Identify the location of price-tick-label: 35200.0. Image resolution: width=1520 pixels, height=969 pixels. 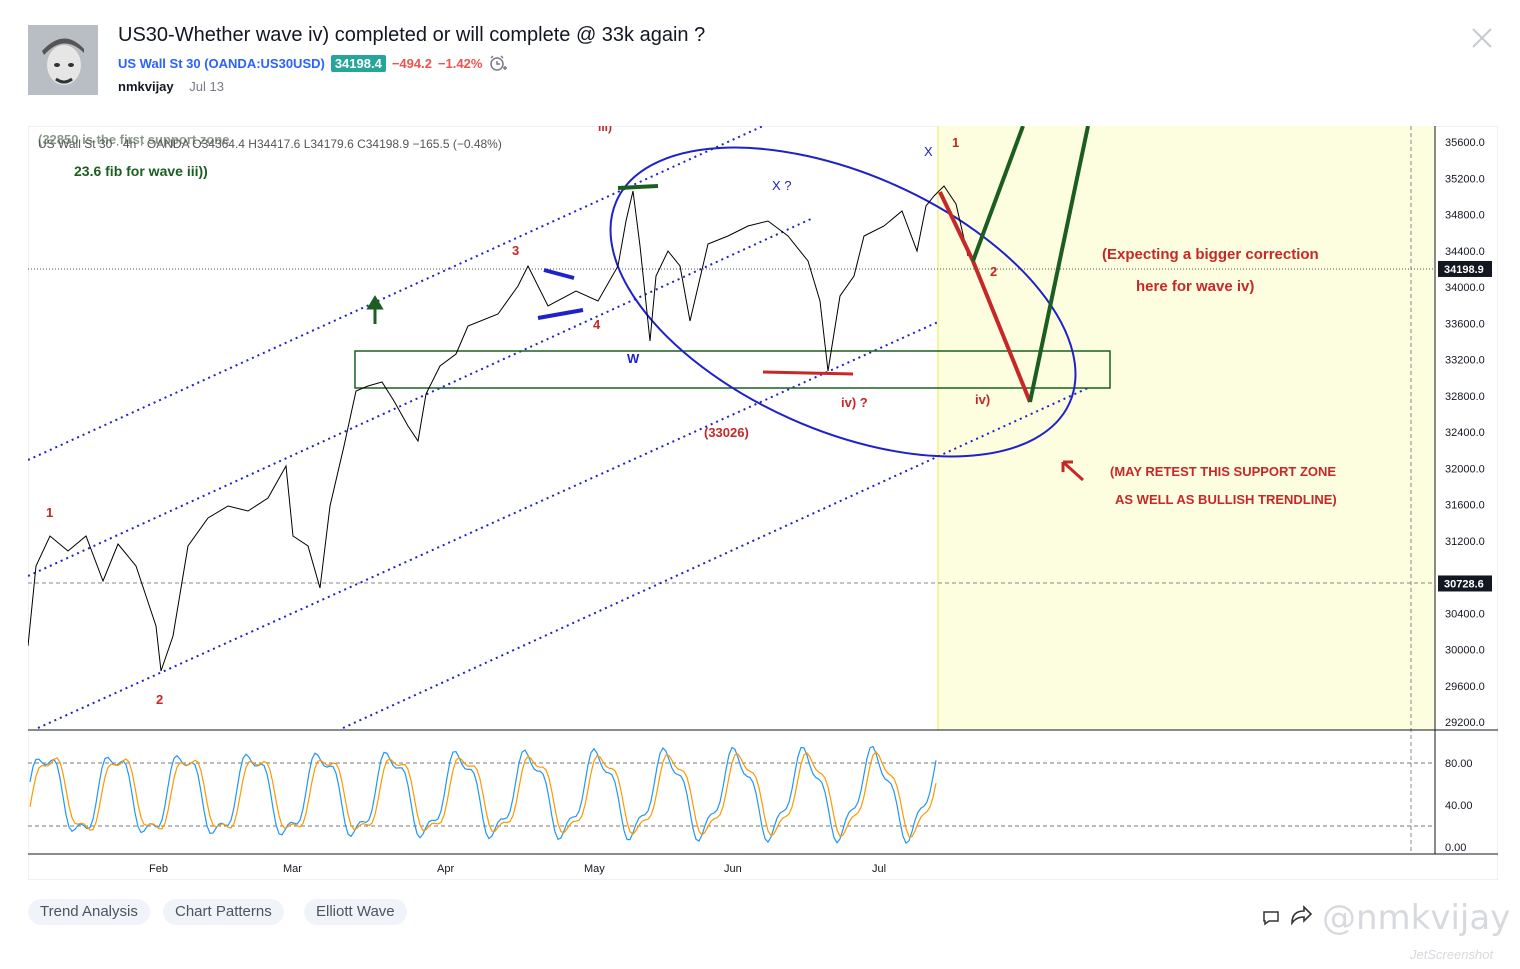
(1465, 179).